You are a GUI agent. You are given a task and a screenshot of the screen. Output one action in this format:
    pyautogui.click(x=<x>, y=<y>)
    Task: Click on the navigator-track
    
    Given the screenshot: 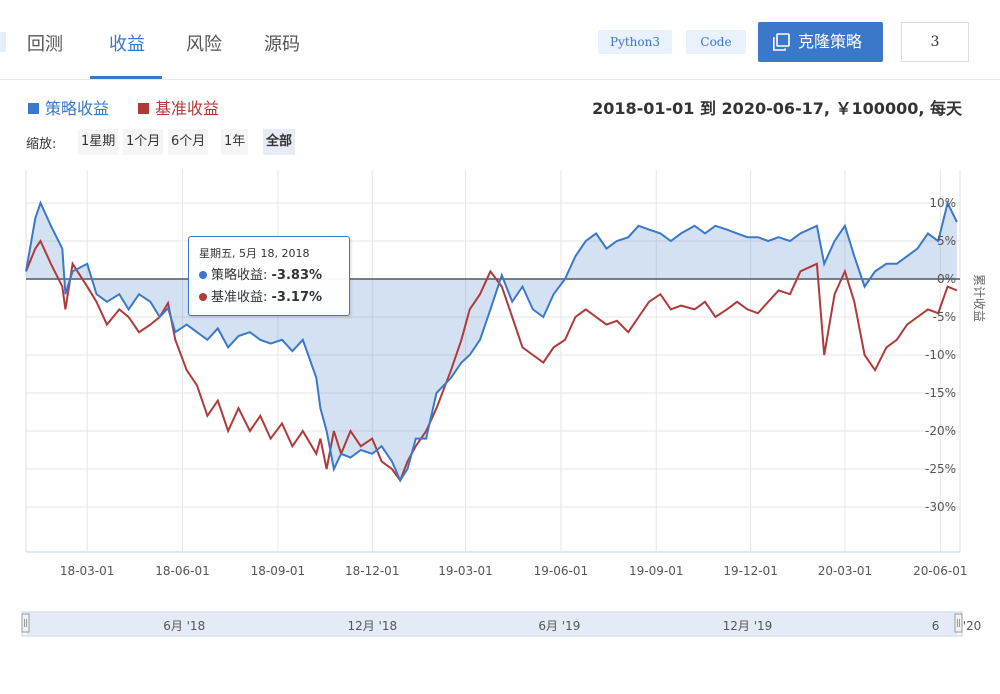 What is the action you would take?
    pyautogui.click(x=492, y=624)
    